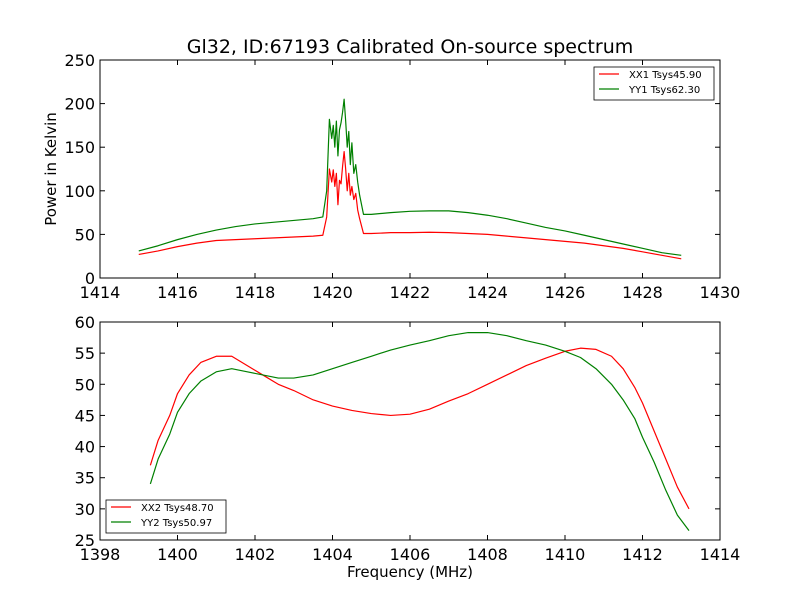 The width and height of the screenshot is (800, 600). I want to click on legend-0: XX1 Tsys45.90 YY1 Tsys62.30, so click(654, 83).